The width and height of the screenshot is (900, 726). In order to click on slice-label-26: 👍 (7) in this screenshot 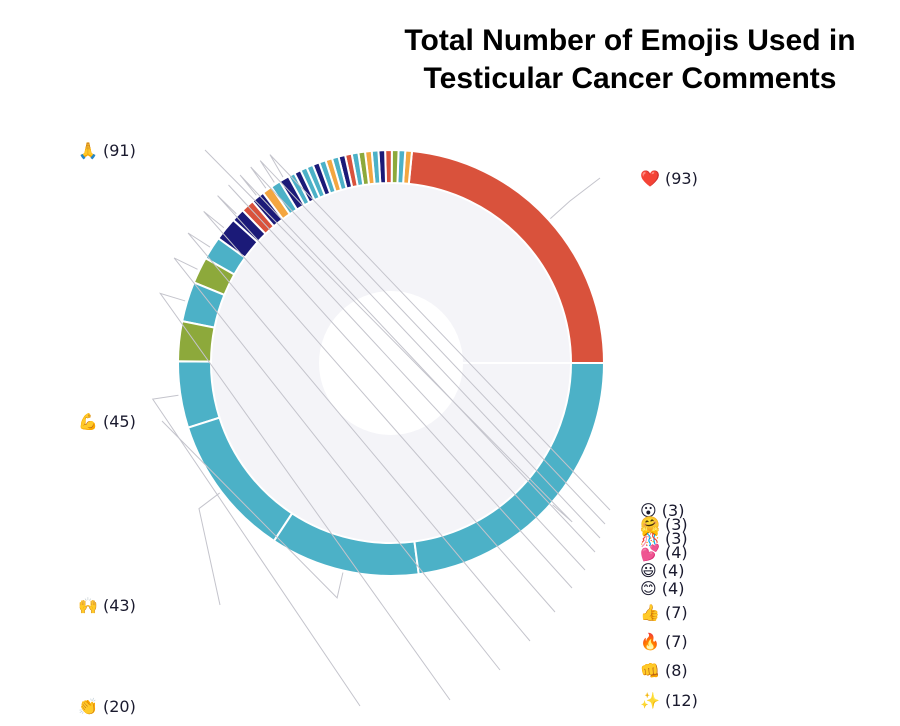, I will do `click(664, 612)`.